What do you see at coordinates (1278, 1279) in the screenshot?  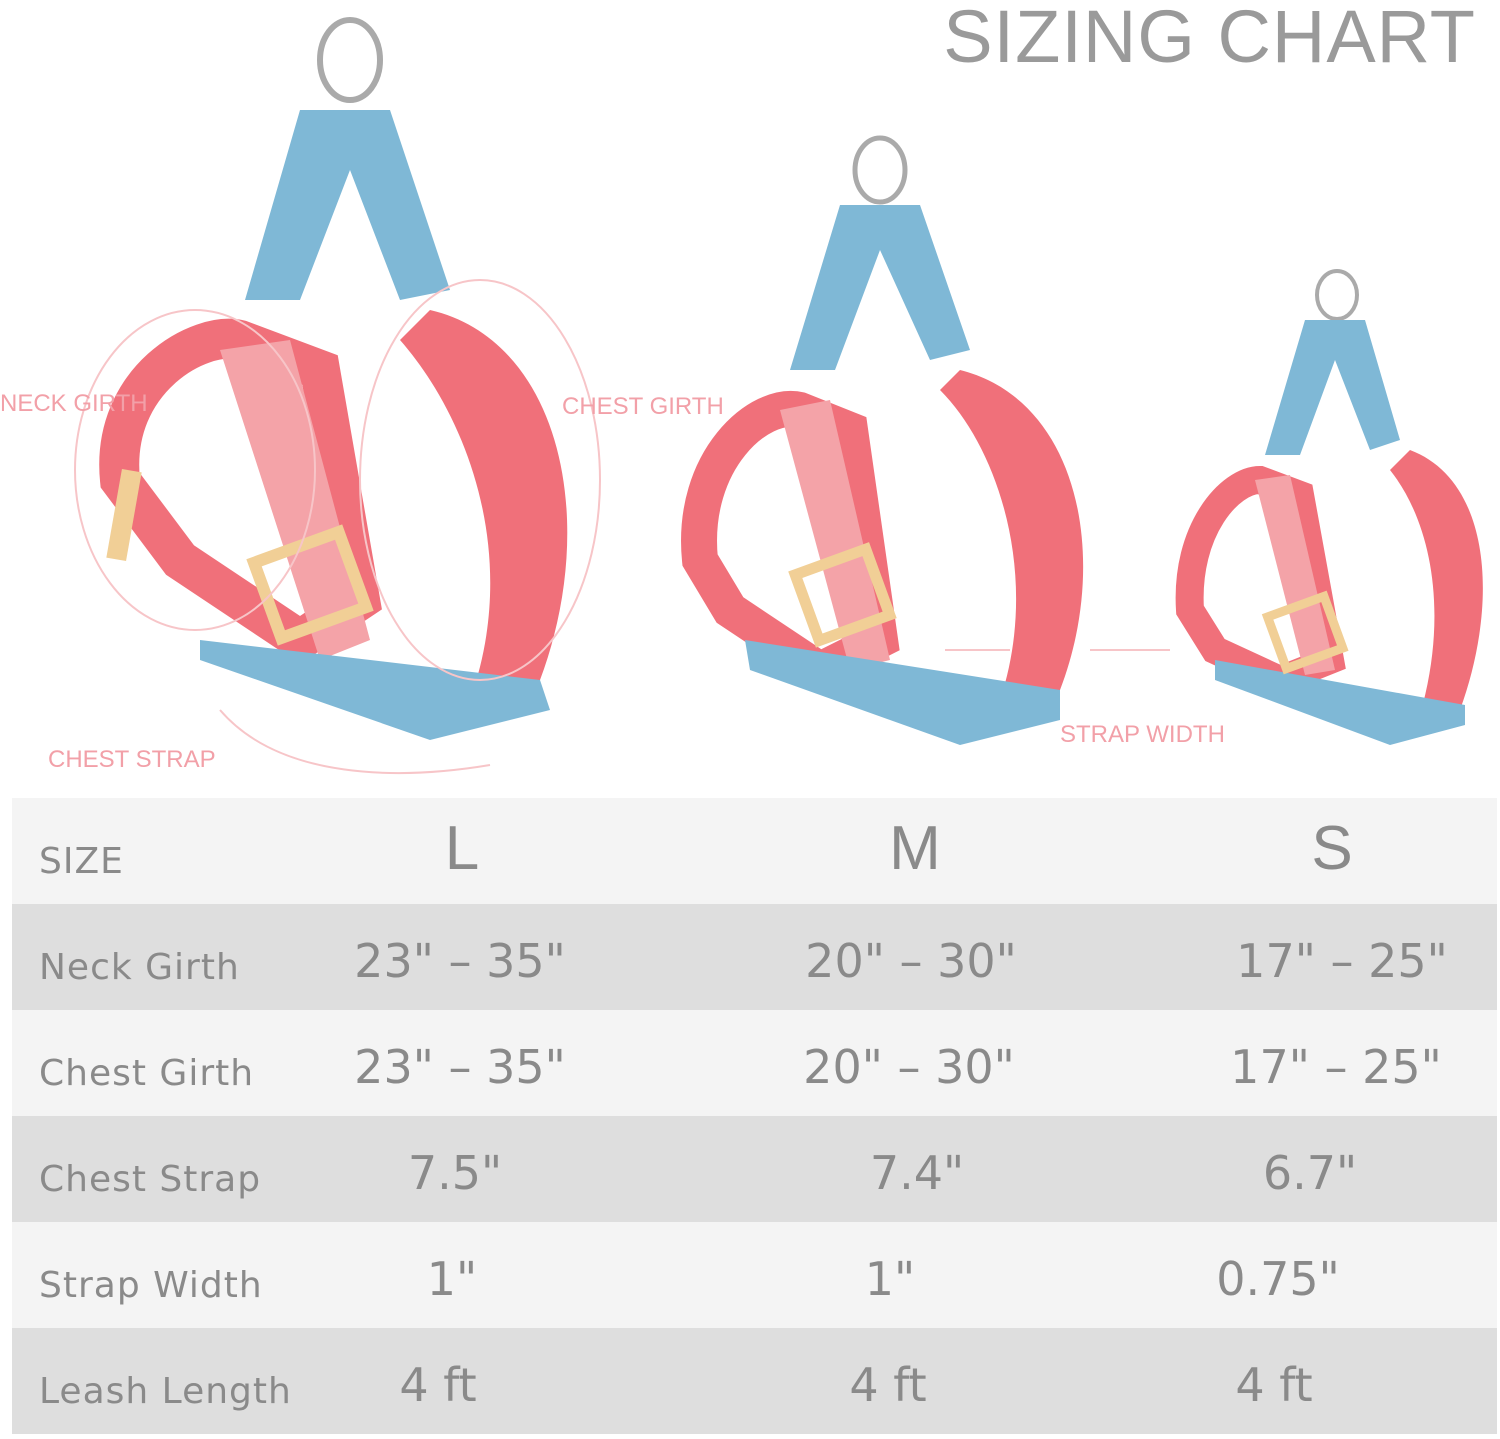 I see `cell-s: 0.75"` at bounding box center [1278, 1279].